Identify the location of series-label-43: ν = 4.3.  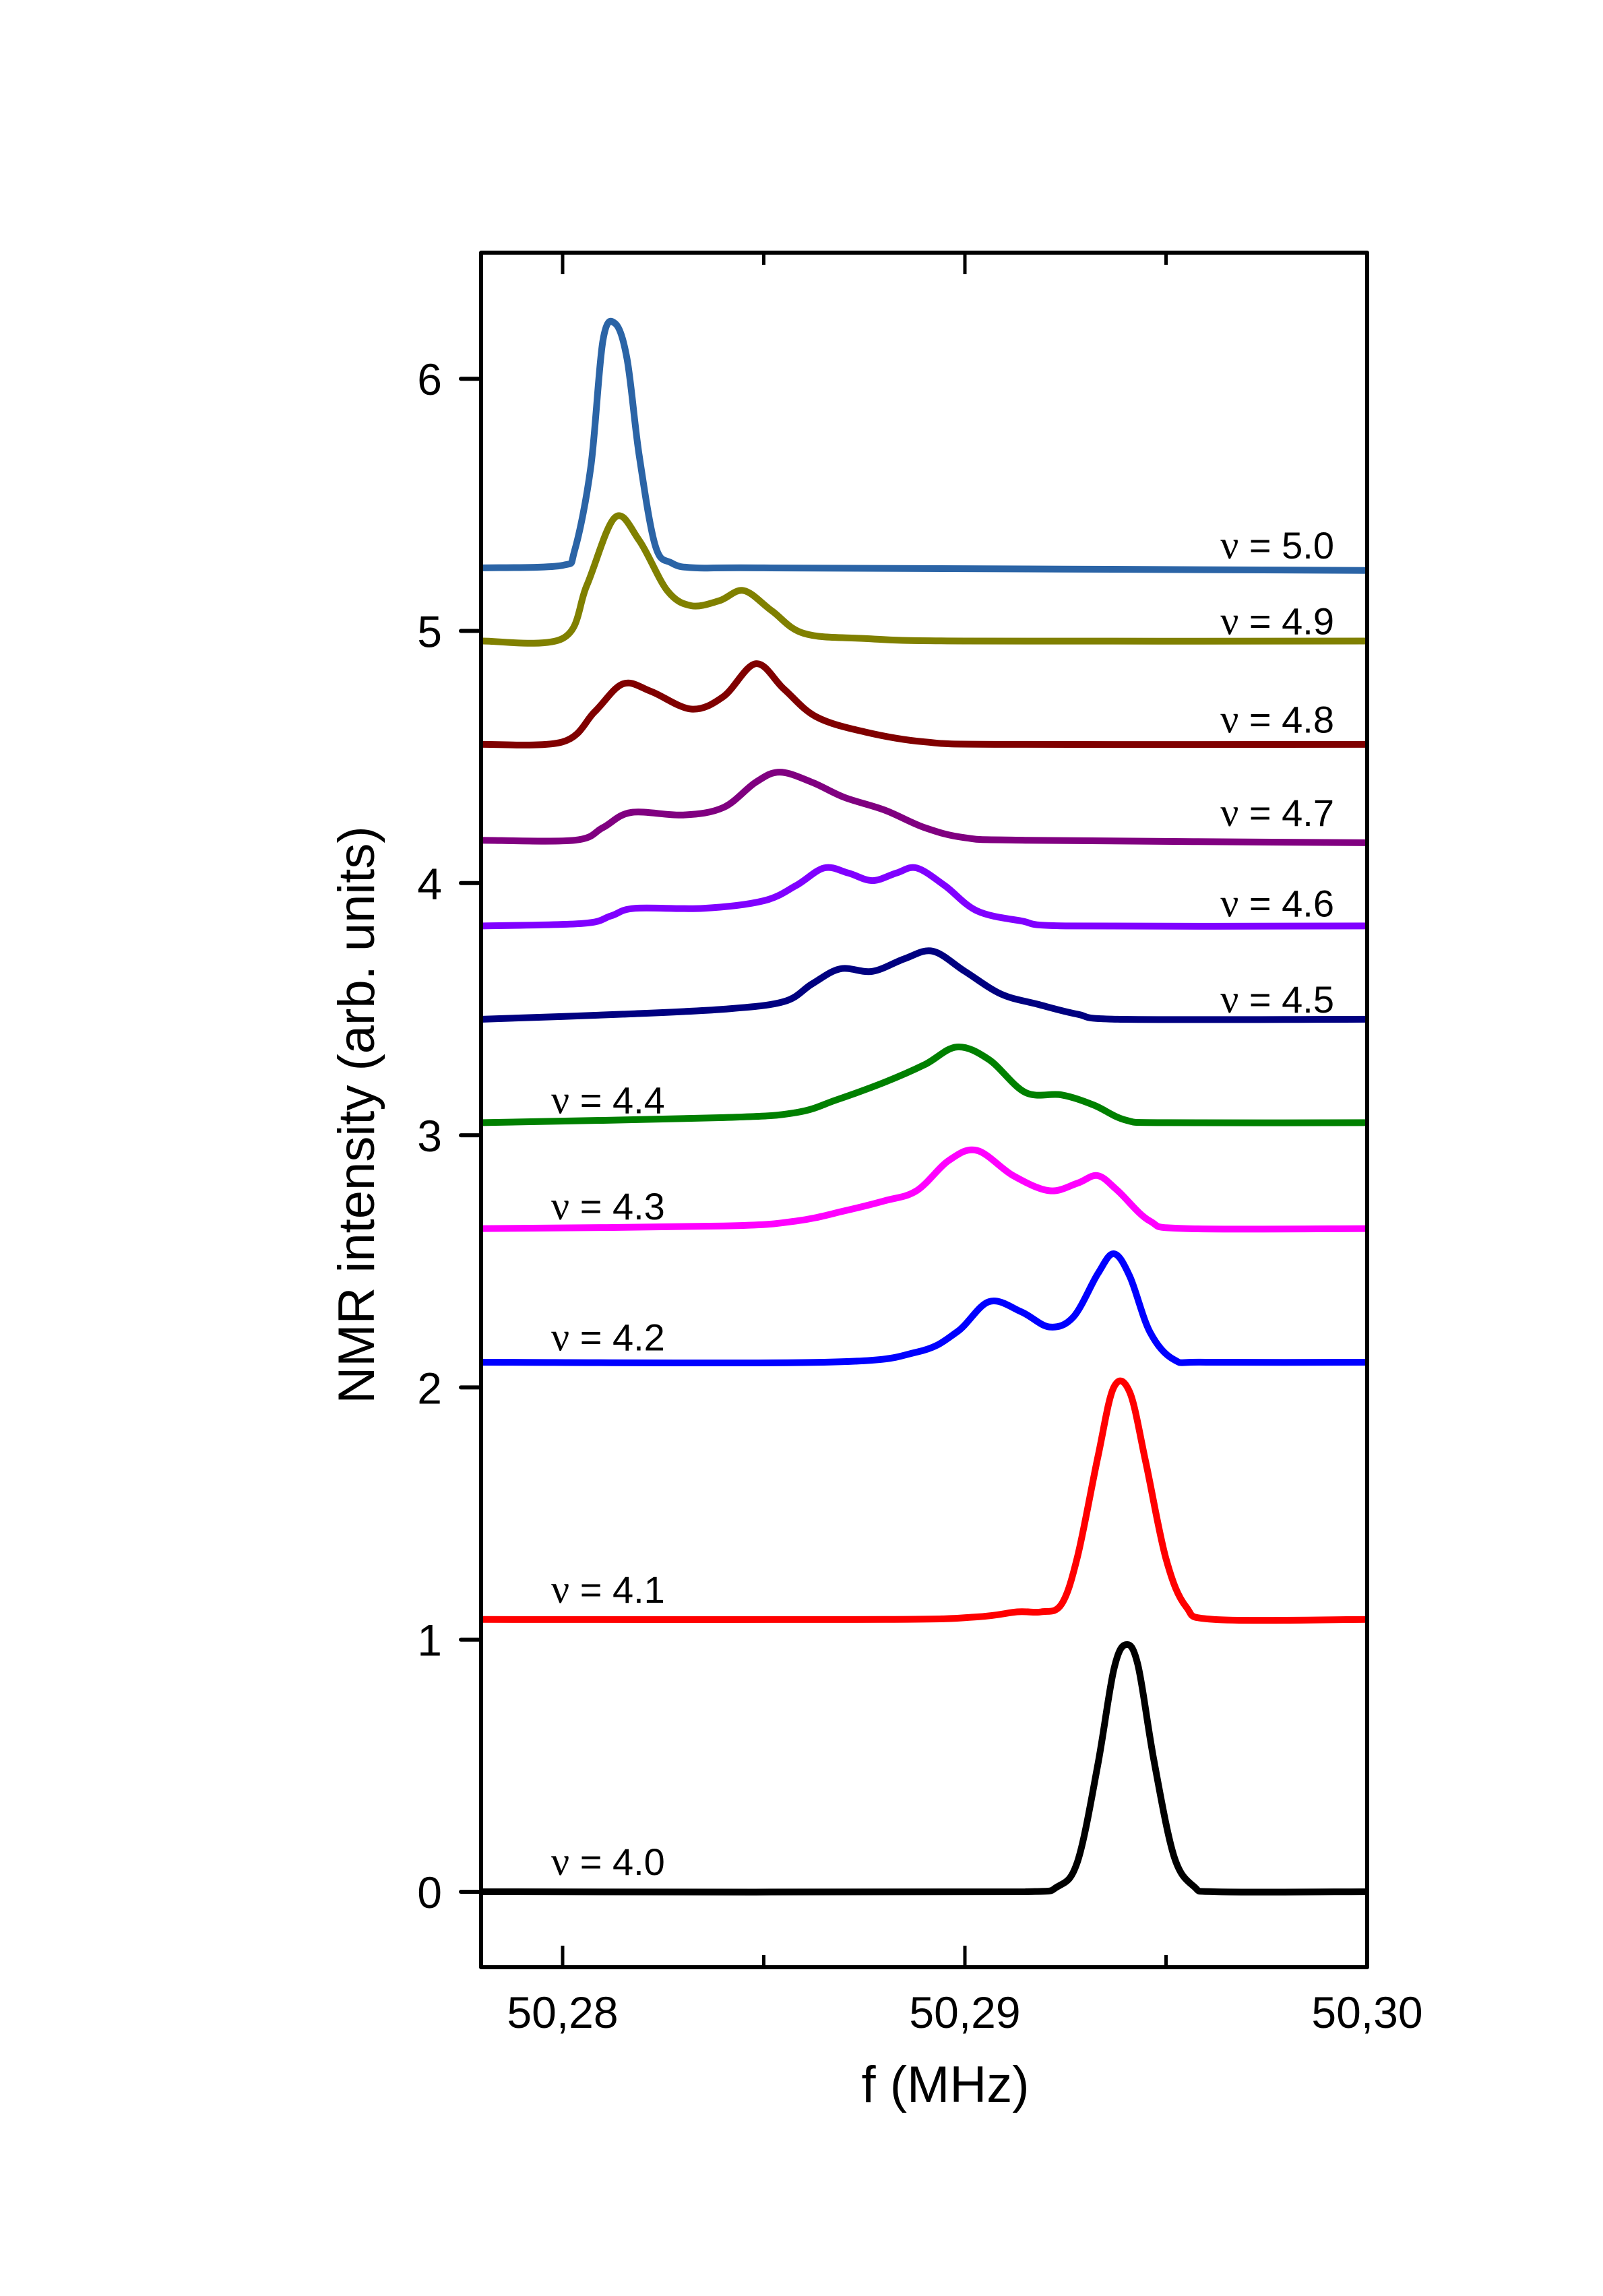
(608, 1206).